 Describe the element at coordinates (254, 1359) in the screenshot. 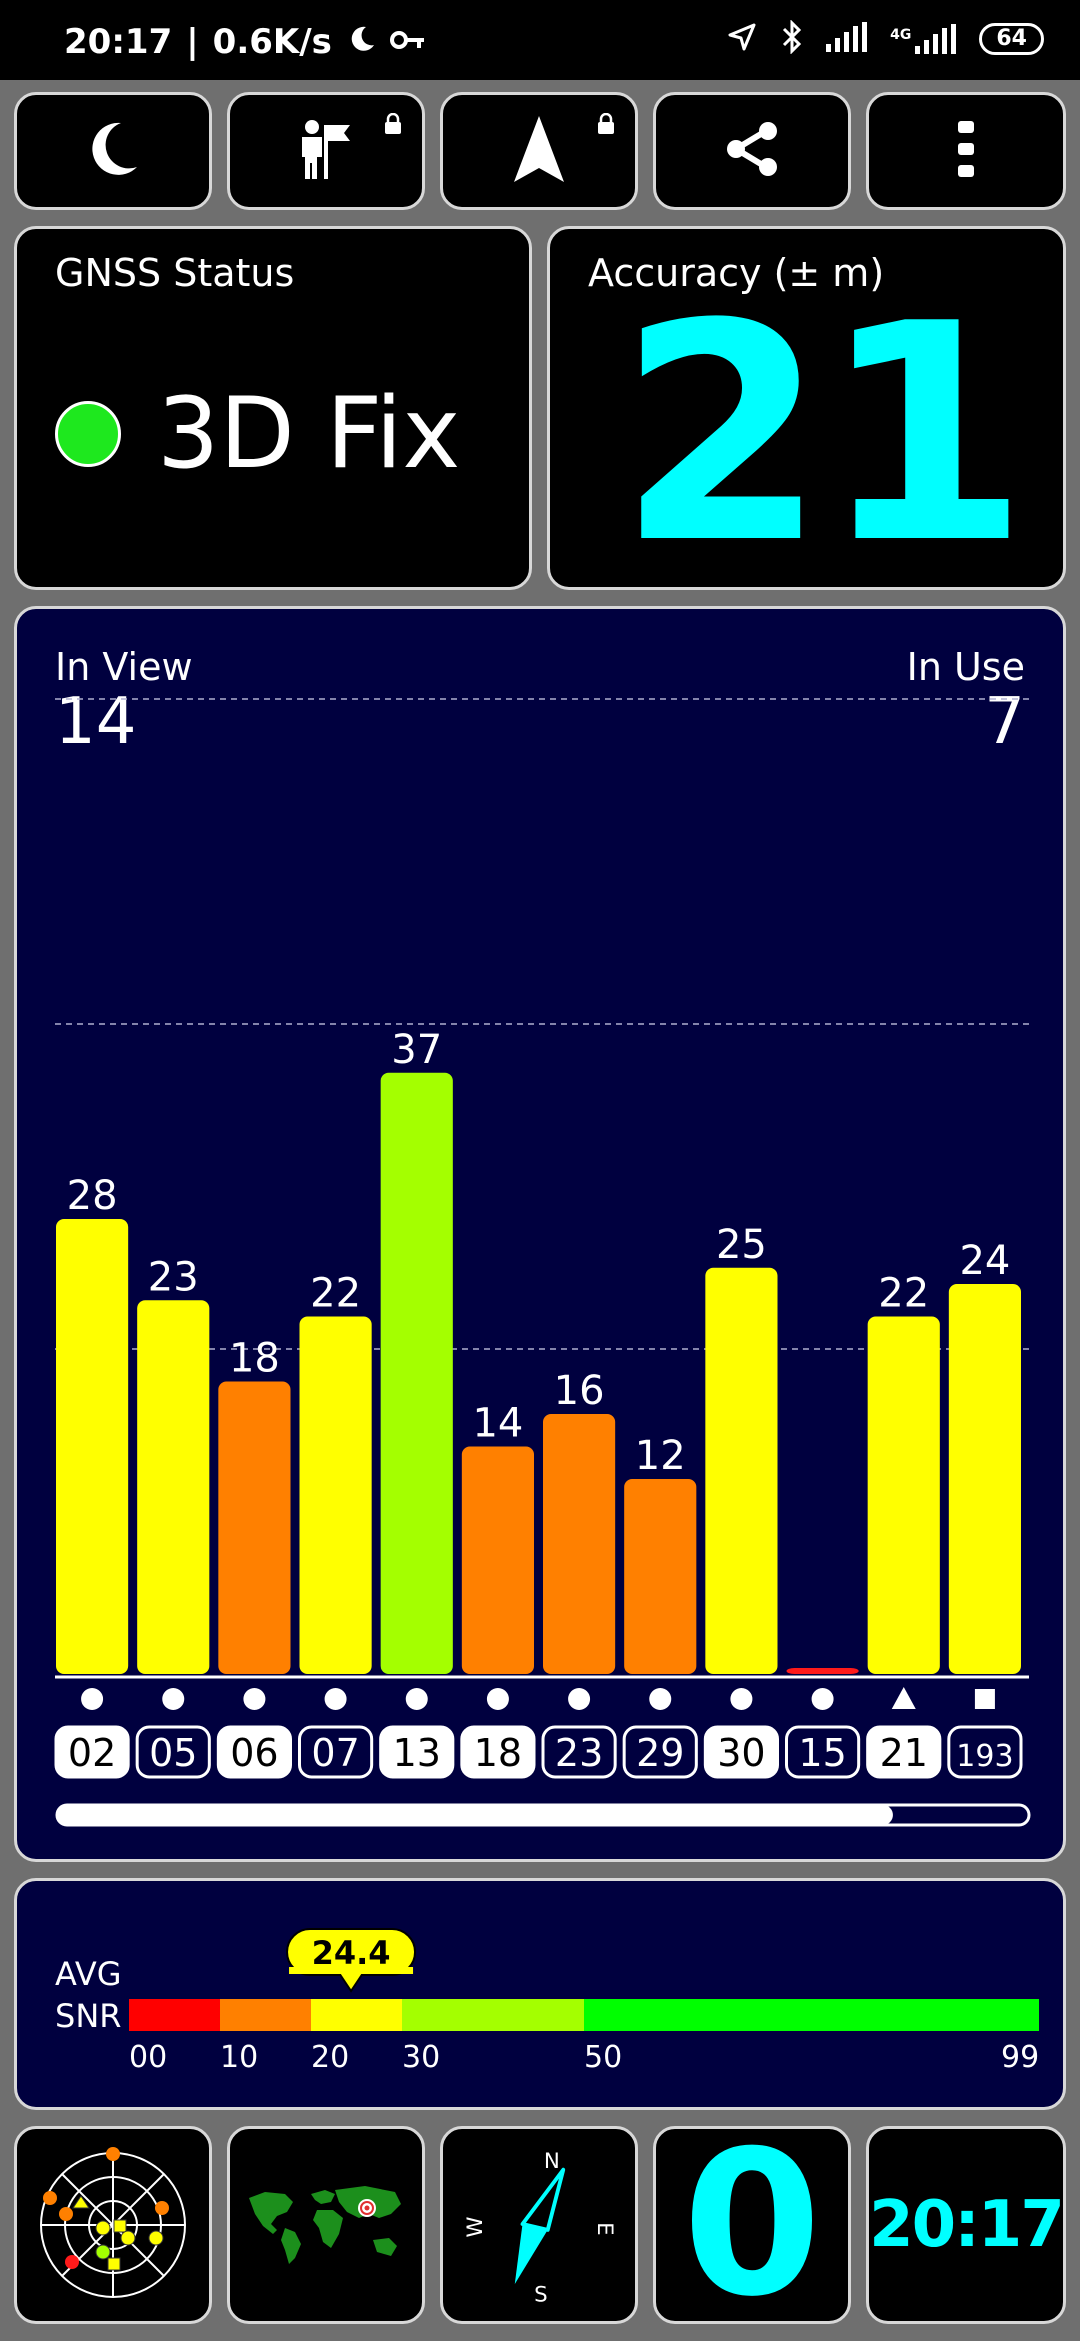

I see `bar-value-label: 18` at that location.